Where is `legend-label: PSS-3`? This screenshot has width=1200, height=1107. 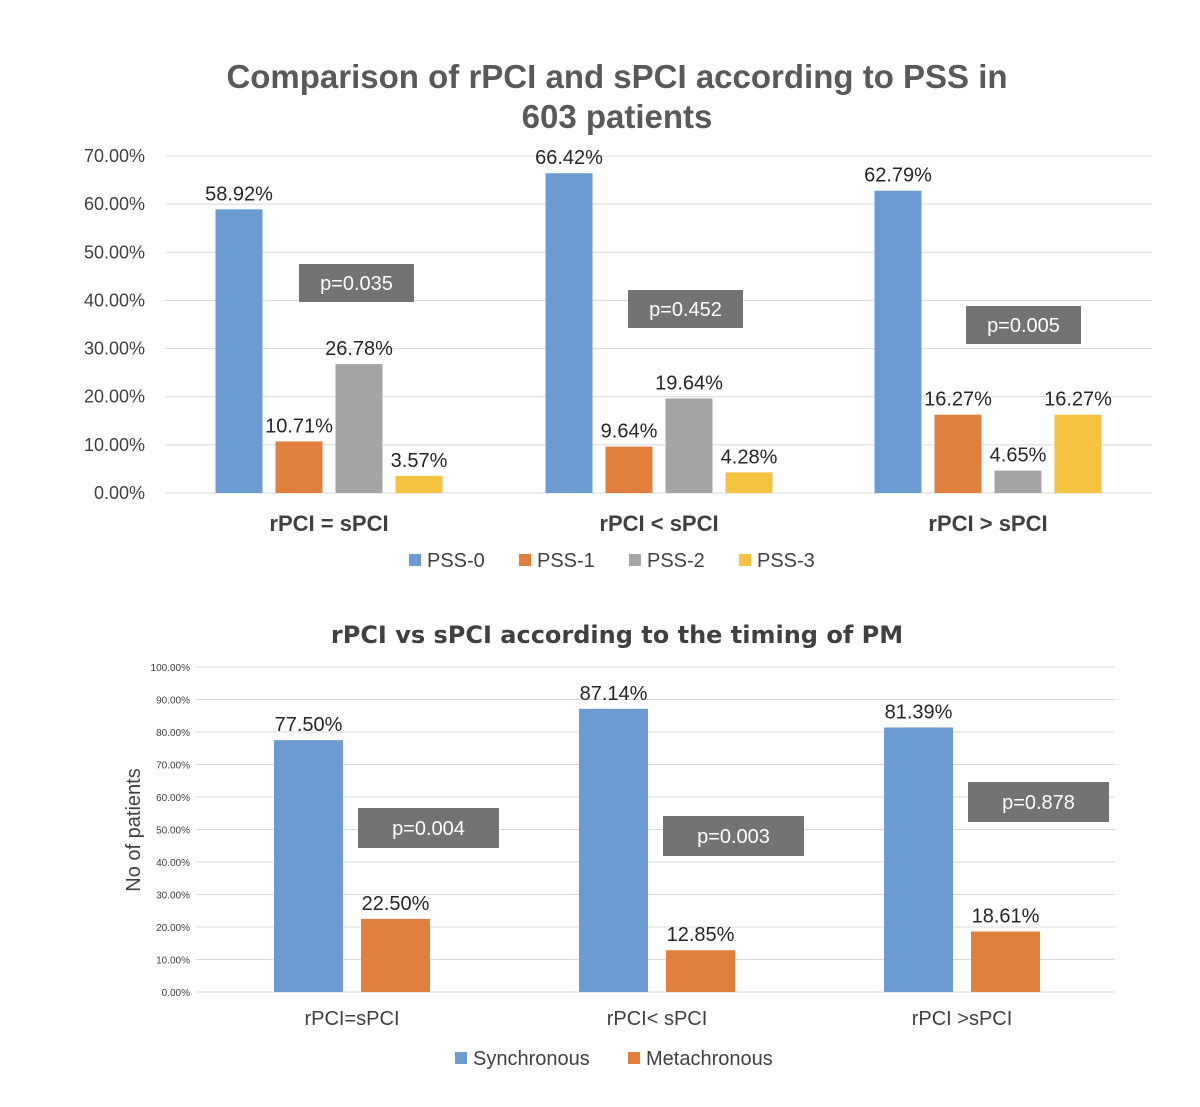
legend-label: PSS-3 is located at coordinates (786, 561).